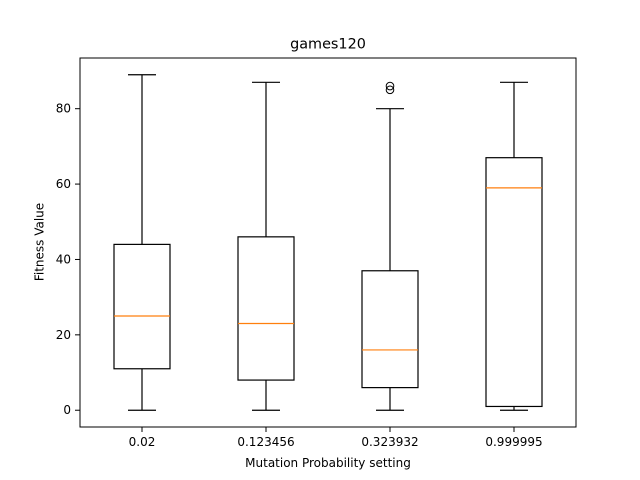 The height and width of the screenshot is (480, 640). Describe the element at coordinates (63, 259) in the screenshot. I see `y-tick-label: 40` at that location.